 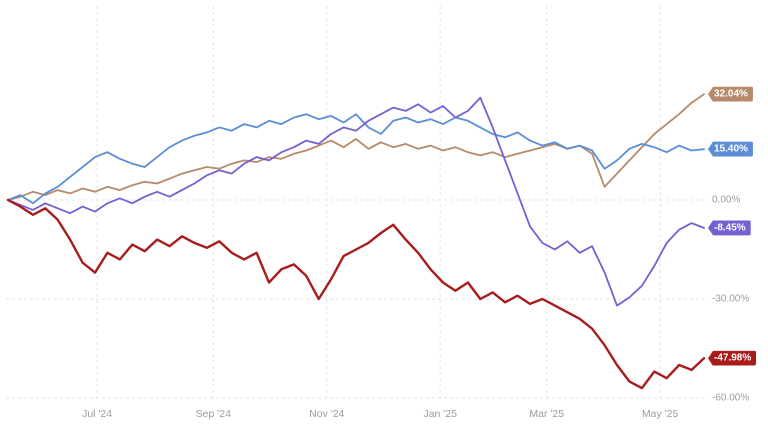 I want to click on x-axis-tick-label: Jul '24, so click(x=97, y=414).